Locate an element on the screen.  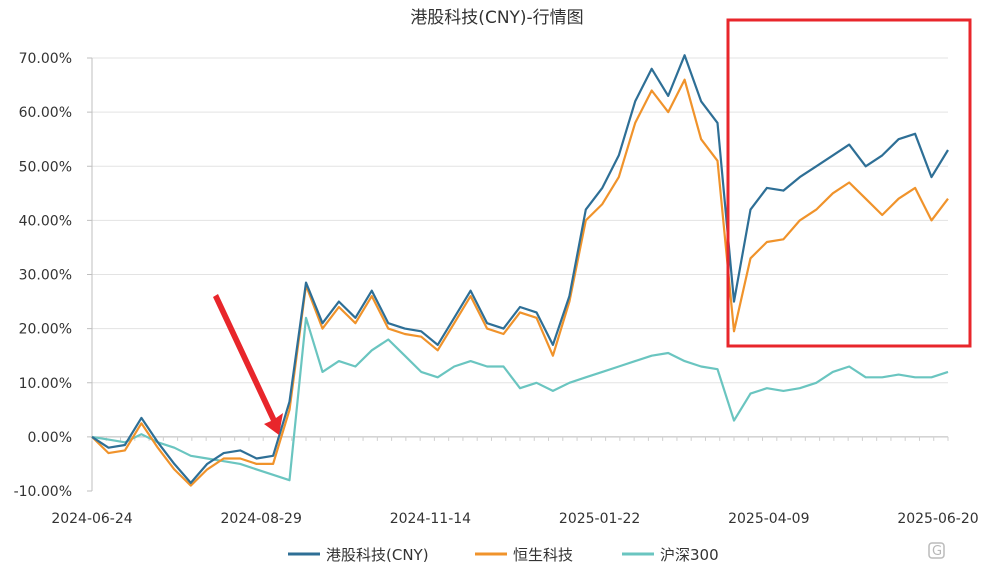
x-tick-label: 2025-06-20 is located at coordinates (937, 519).